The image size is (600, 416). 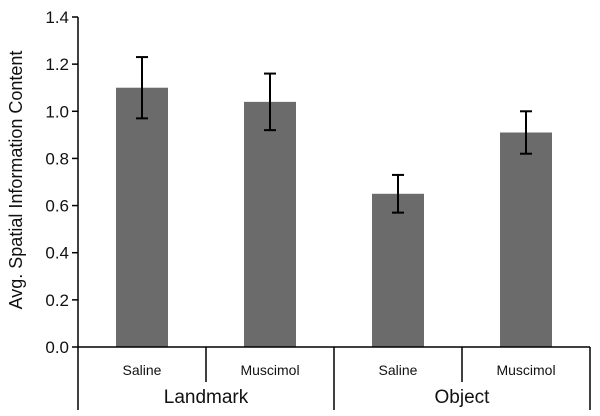 What do you see at coordinates (57, 253) in the screenshot?
I see `y-tick-label: 0.4` at bounding box center [57, 253].